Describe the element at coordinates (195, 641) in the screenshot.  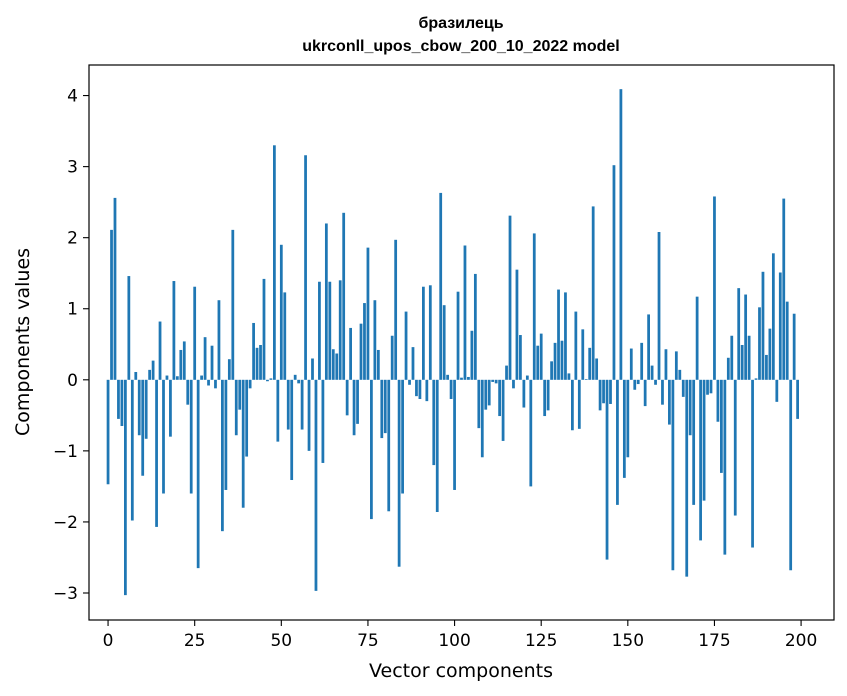
I see `x-tick-label: 25` at that location.